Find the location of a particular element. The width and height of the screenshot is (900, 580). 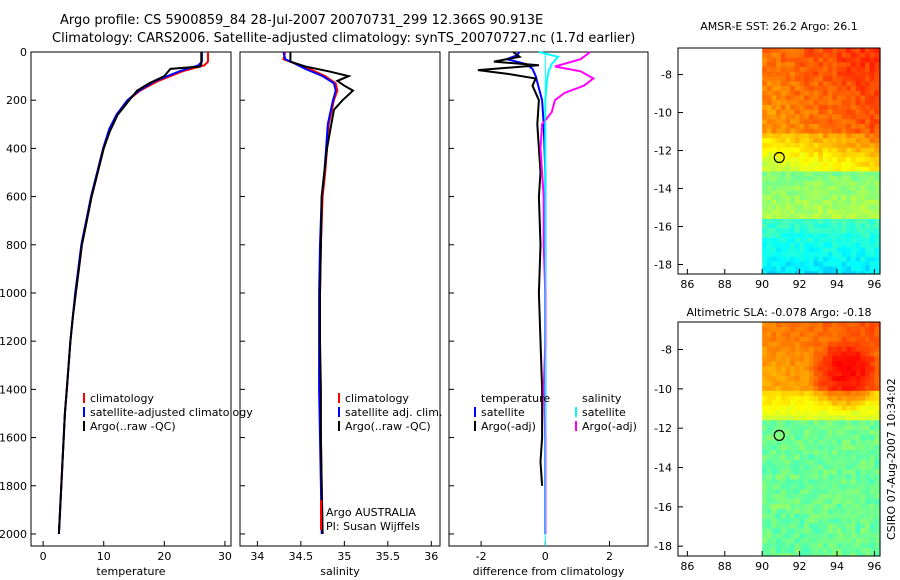

x-tick-label: 34 is located at coordinates (257, 556).